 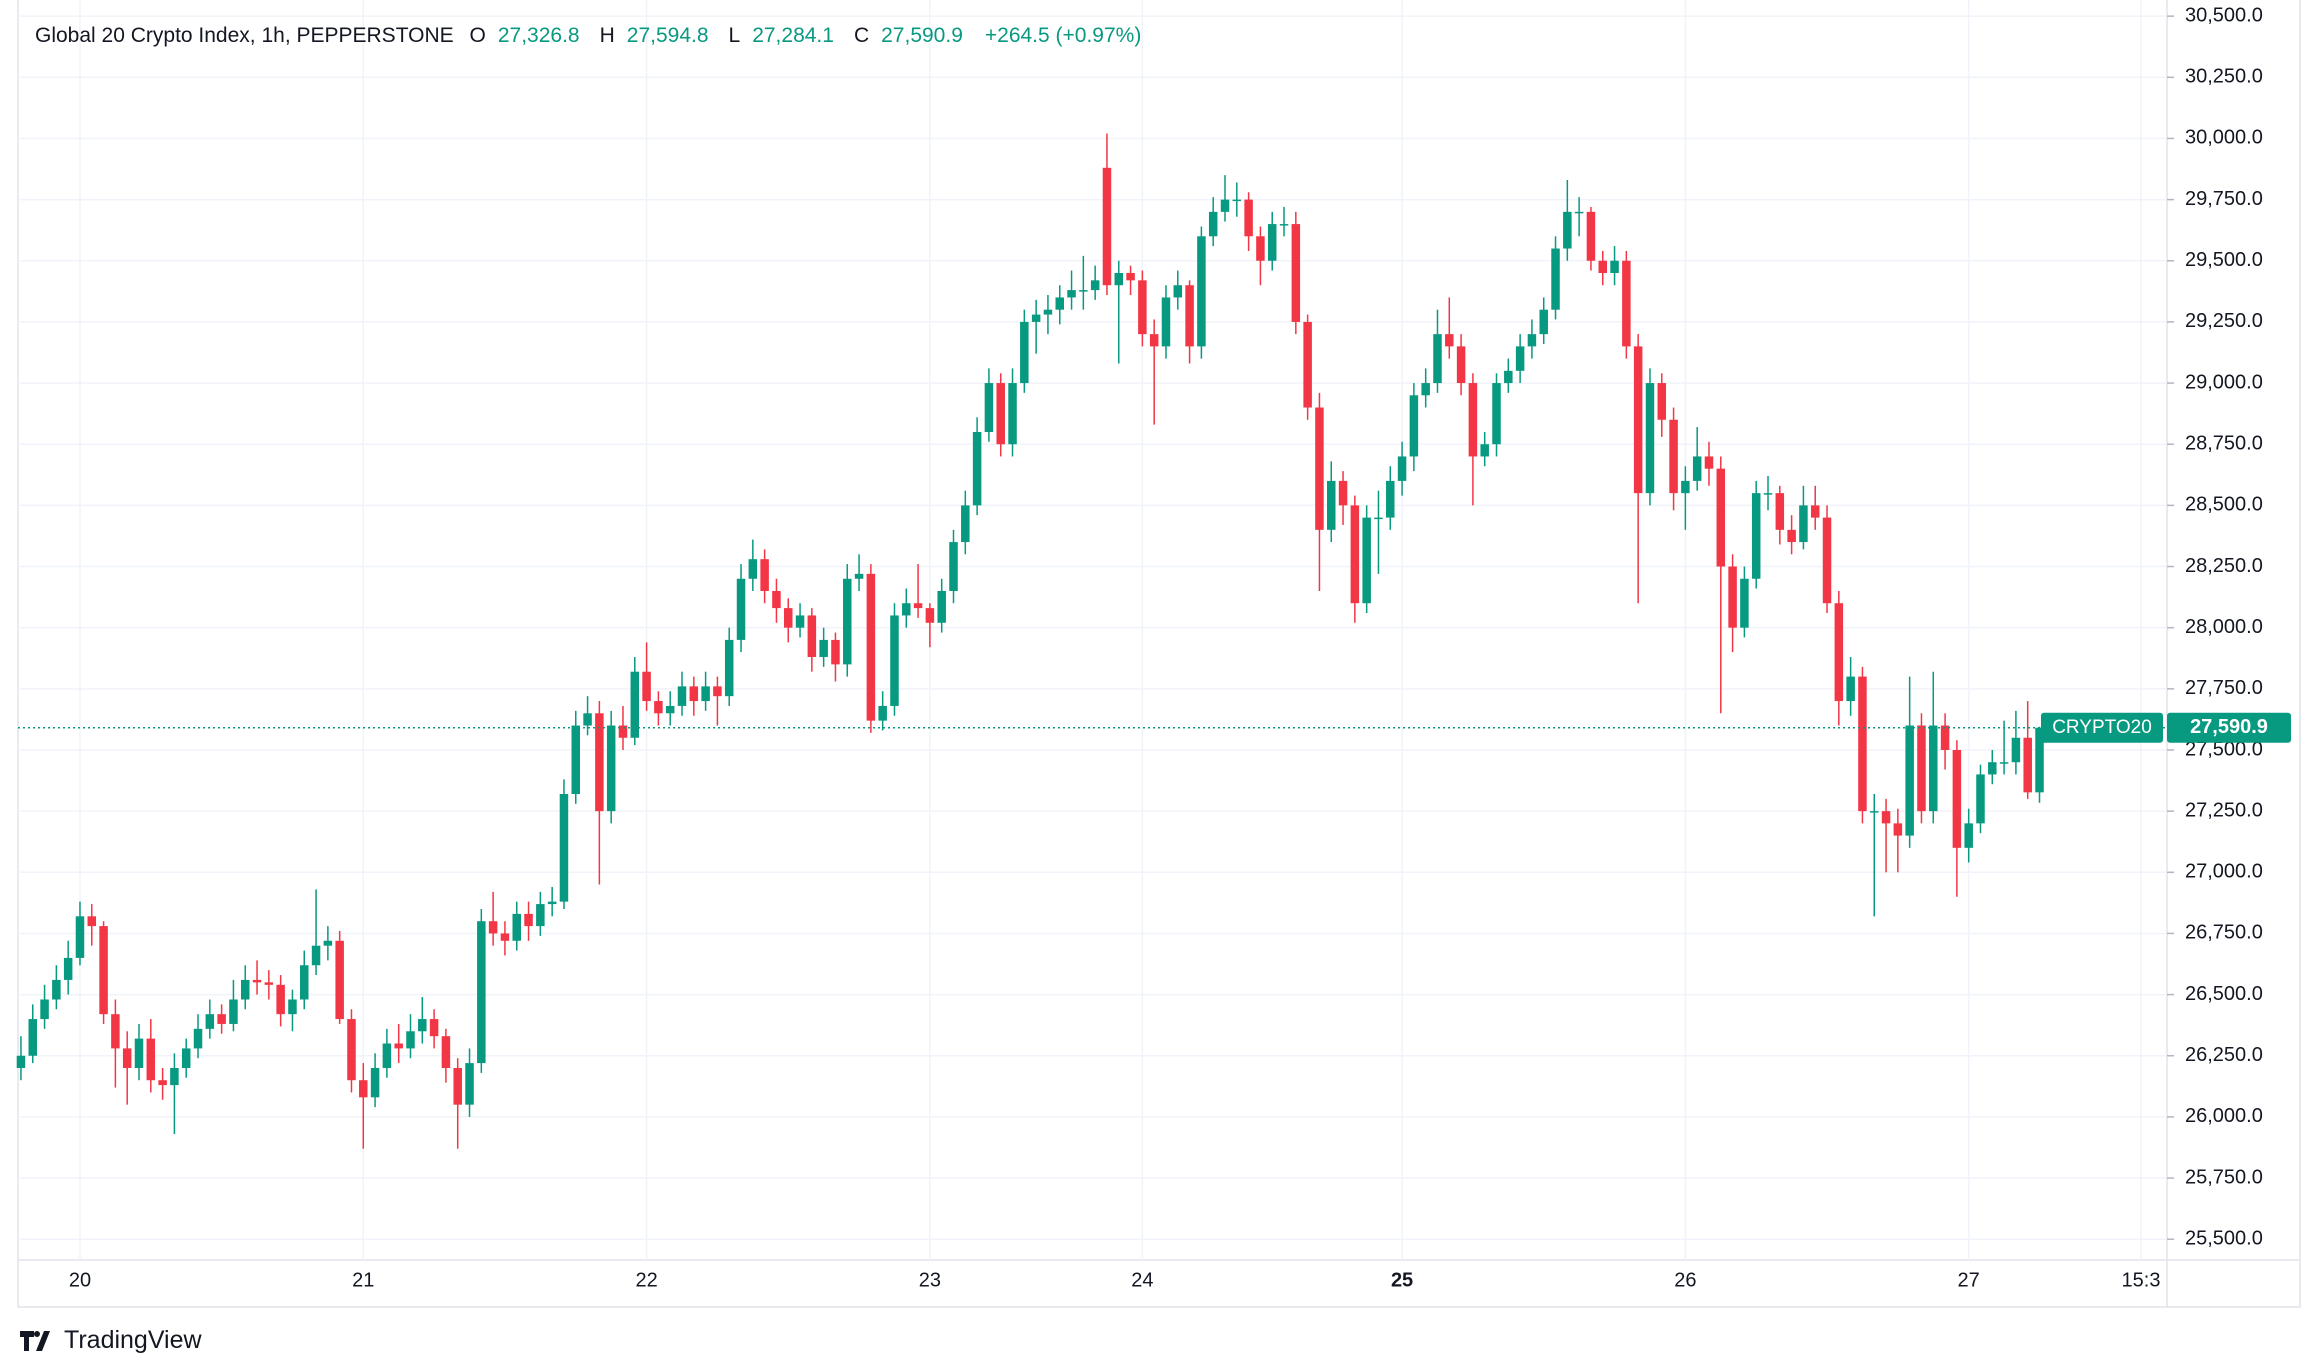 What do you see at coordinates (1969, 1280) in the screenshot?
I see `x-tick-label: 27` at bounding box center [1969, 1280].